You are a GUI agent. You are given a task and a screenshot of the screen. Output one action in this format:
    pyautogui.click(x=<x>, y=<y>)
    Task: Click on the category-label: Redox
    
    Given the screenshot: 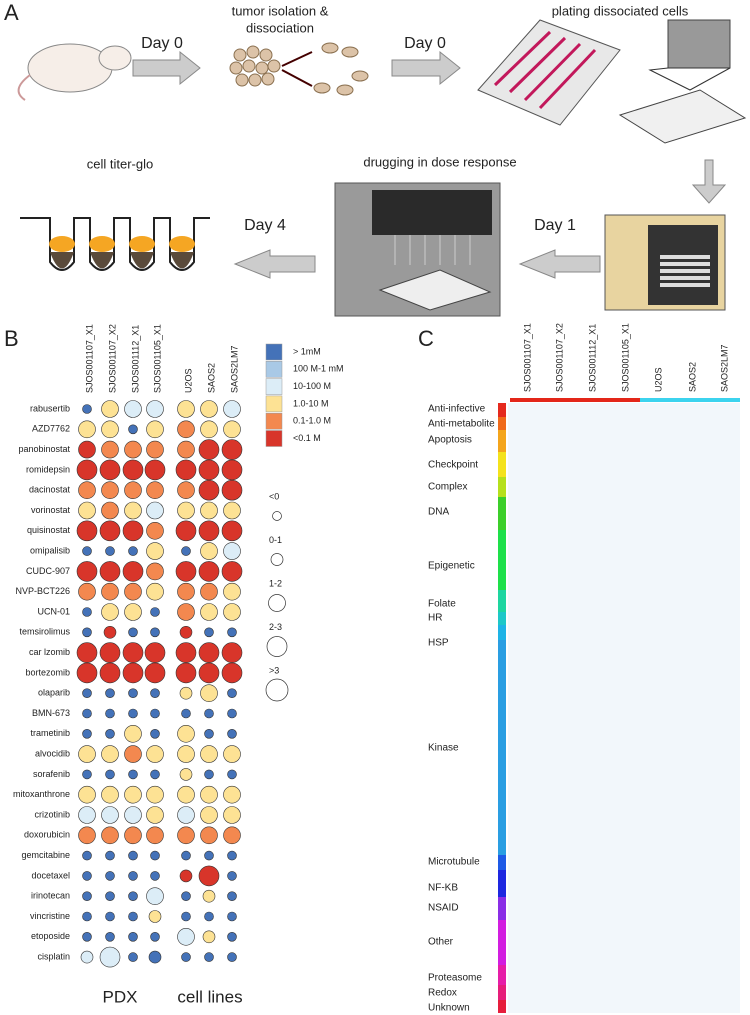 What is the action you would take?
    pyautogui.click(x=442, y=993)
    